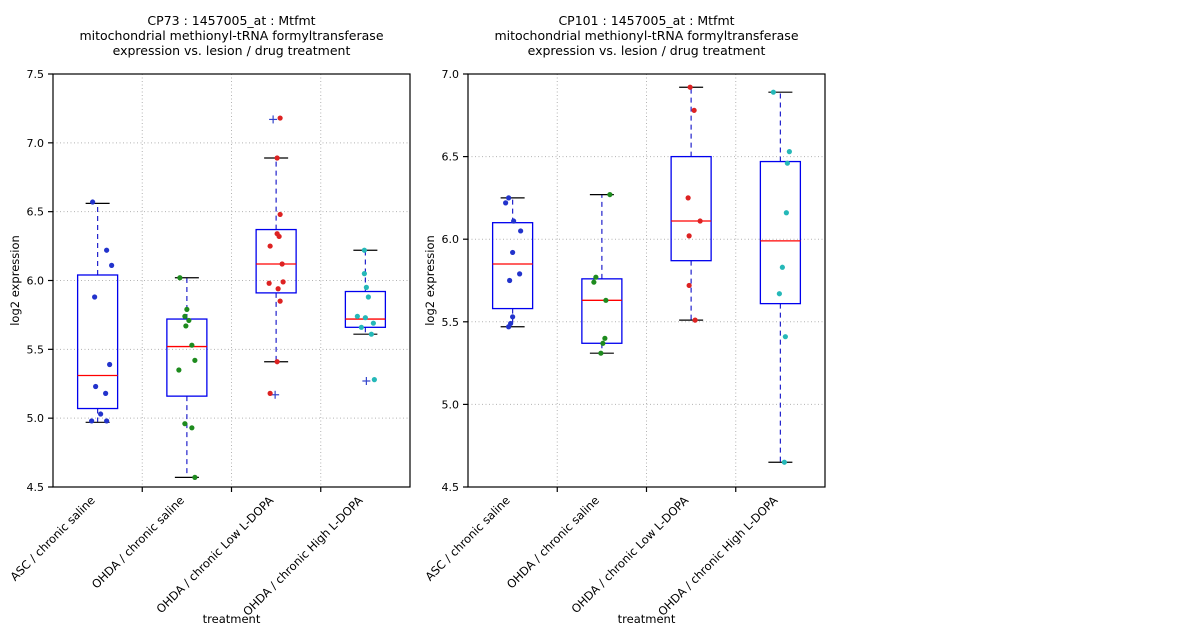 Image resolution: width=1200 pixels, height=640 pixels. Describe the element at coordinates (646, 20) in the screenshot. I see `plot-title: CP101 : 1457005_at : Mtfmt` at that location.